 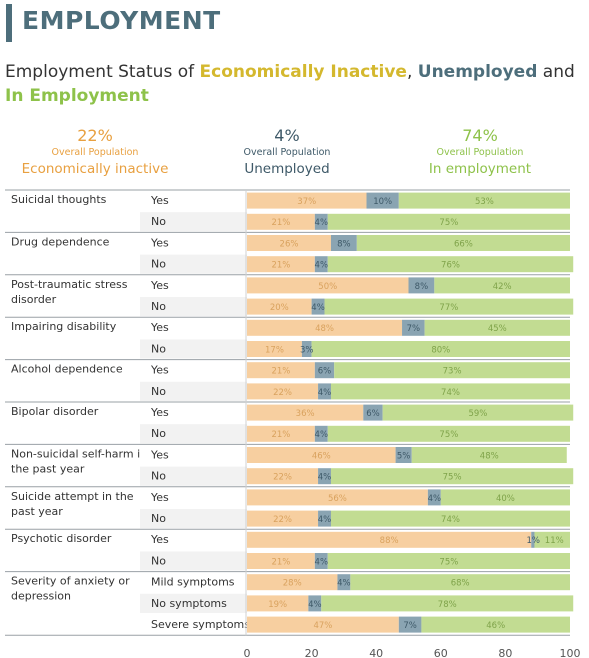 I want to click on data-label: 22%, so click(x=282, y=393).